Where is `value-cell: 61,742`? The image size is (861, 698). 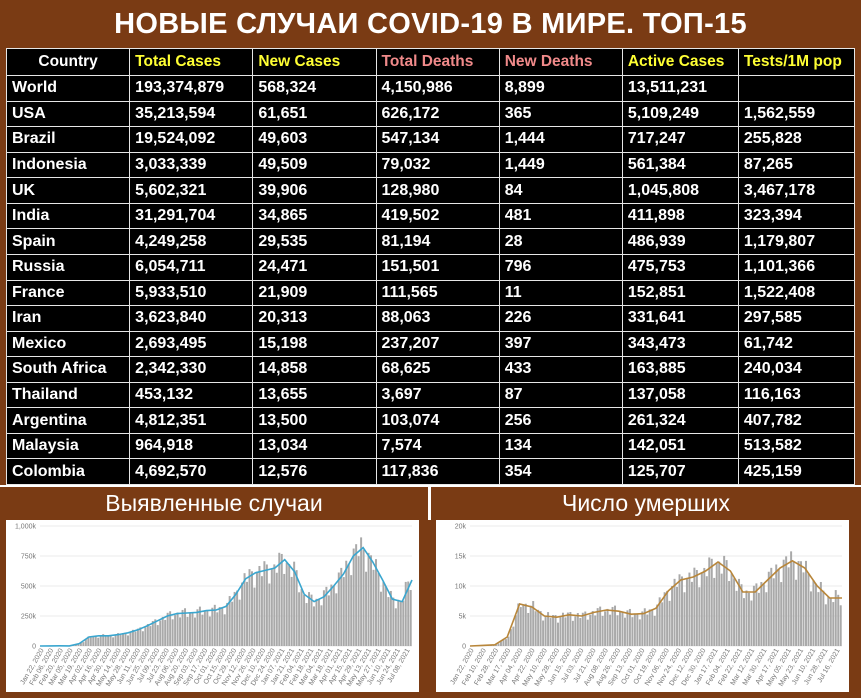
value-cell: 61,742 is located at coordinates (796, 344).